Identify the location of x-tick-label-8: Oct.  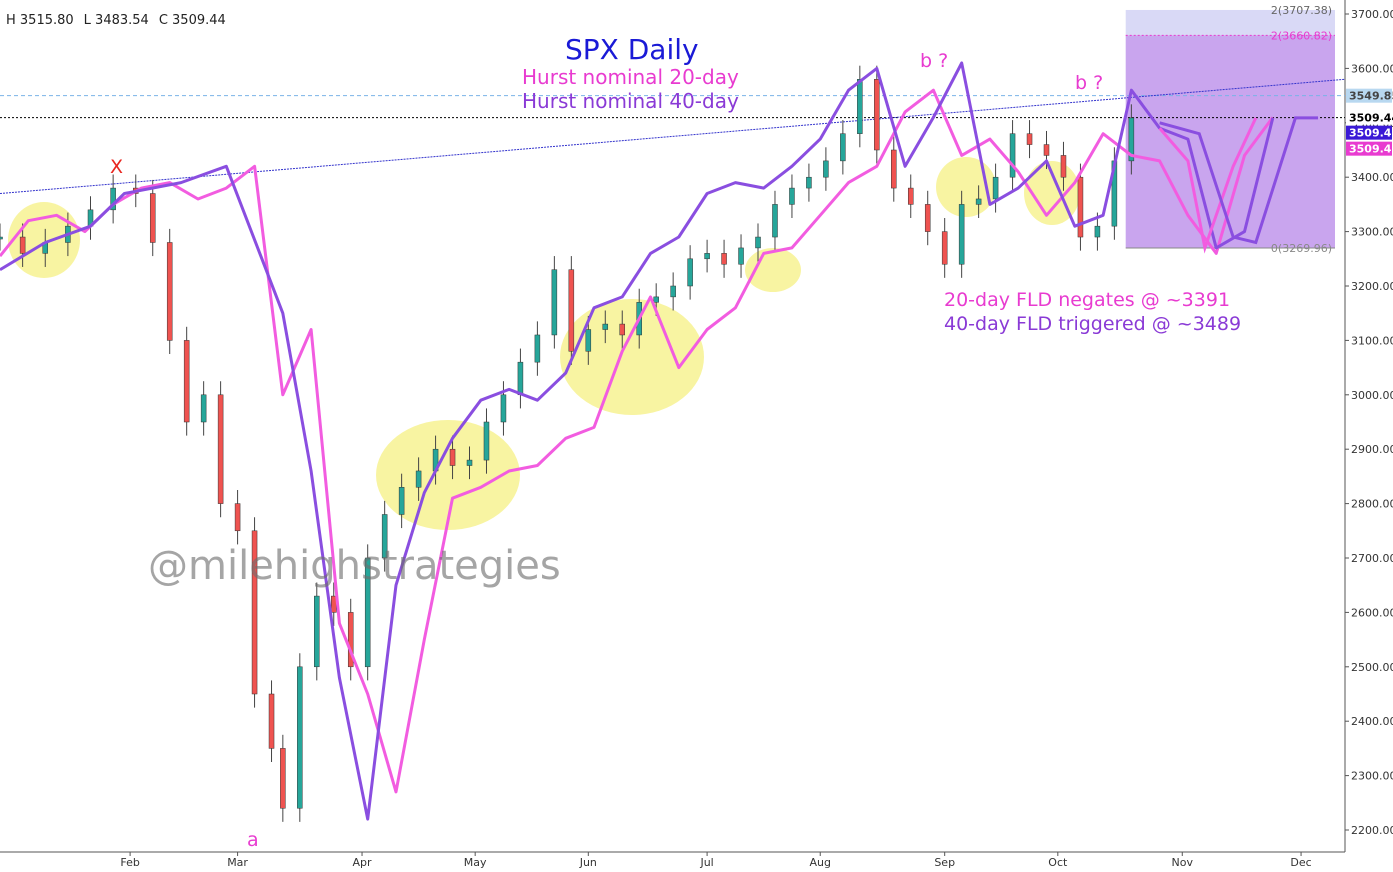
(1058, 862).